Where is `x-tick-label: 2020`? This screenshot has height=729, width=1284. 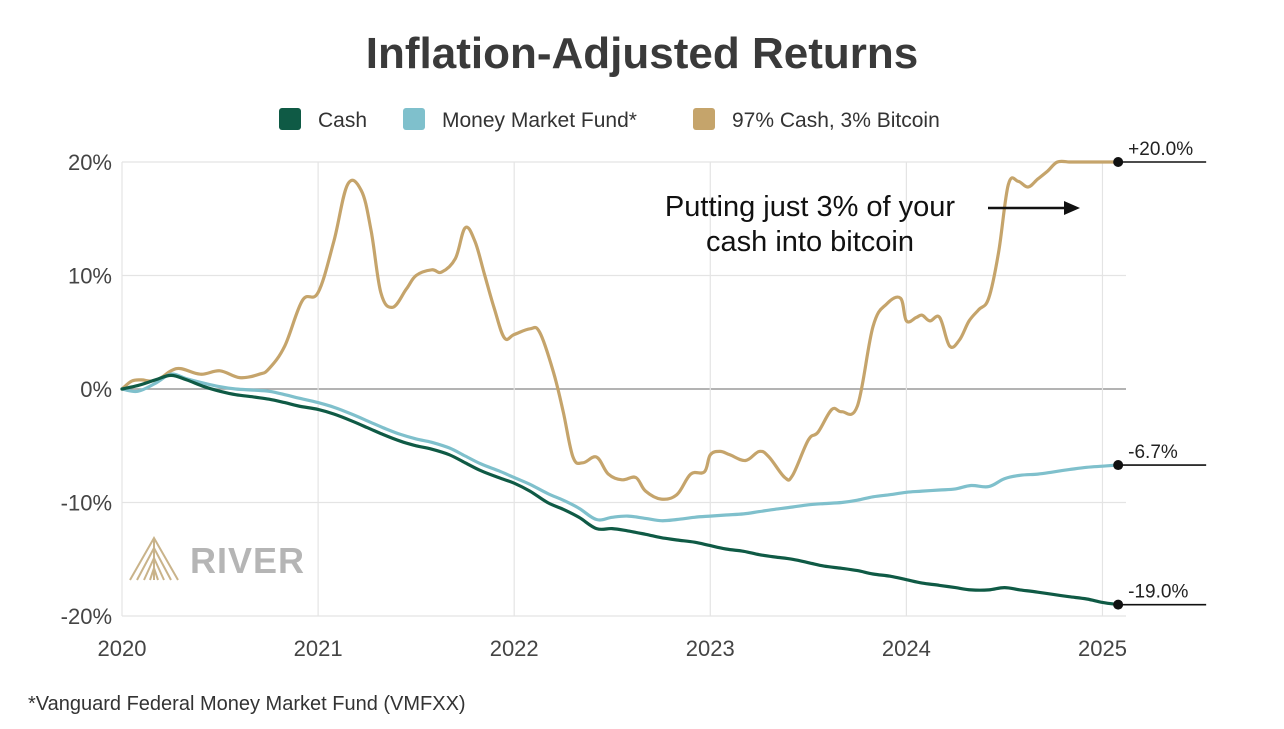
x-tick-label: 2020 is located at coordinates (122, 648).